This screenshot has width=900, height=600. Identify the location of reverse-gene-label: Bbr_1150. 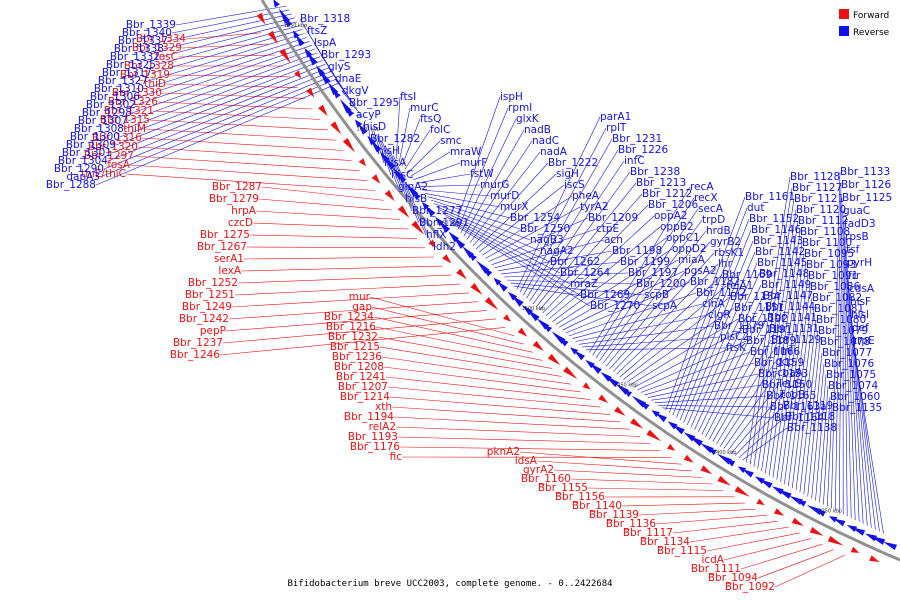
(787, 385).